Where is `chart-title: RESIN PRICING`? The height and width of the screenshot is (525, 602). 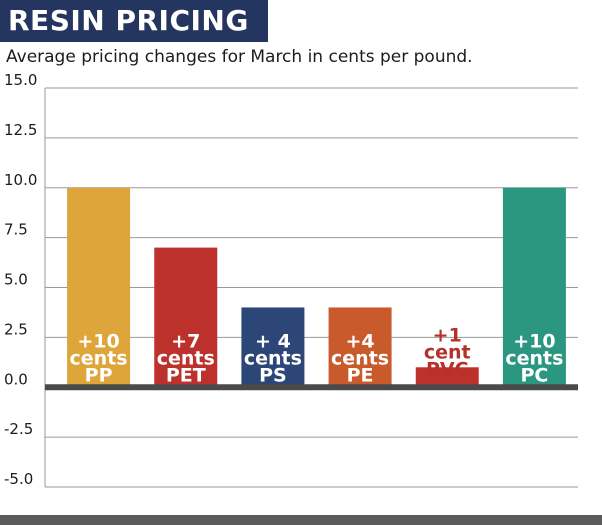
chart-title: RESIN PRICING is located at coordinates (128, 20).